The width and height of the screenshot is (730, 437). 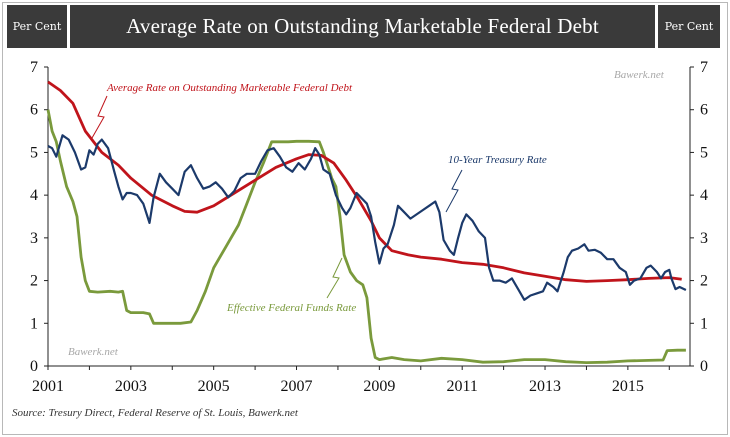 I want to click on y-tick-label-right: 6, so click(x=704, y=110).